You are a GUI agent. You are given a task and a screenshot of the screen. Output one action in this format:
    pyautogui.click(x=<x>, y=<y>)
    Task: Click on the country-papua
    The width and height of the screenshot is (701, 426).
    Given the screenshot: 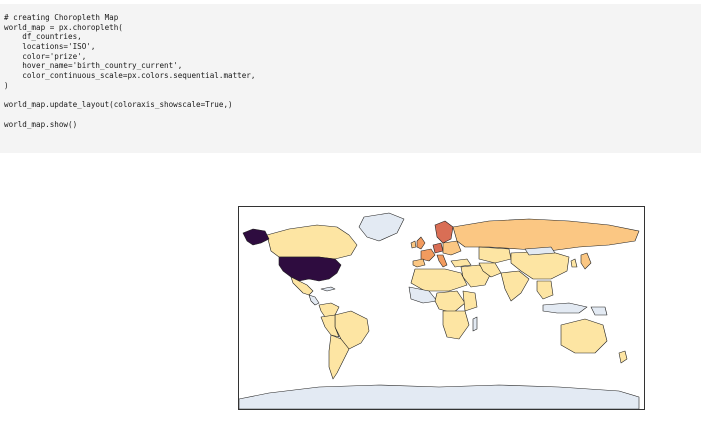 What is the action you would take?
    pyautogui.click(x=599, y=311)
    